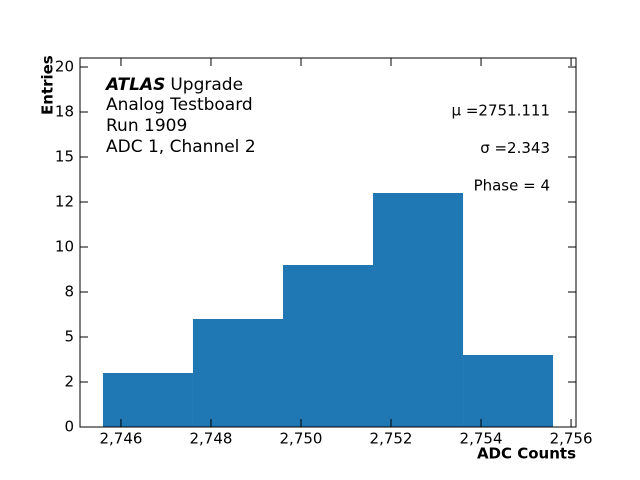 This screenshot has width=640, height=480. Describe the element at coordinates (301, 439) in the screenshot. I see `x-tick-label: 2,750` at that location.